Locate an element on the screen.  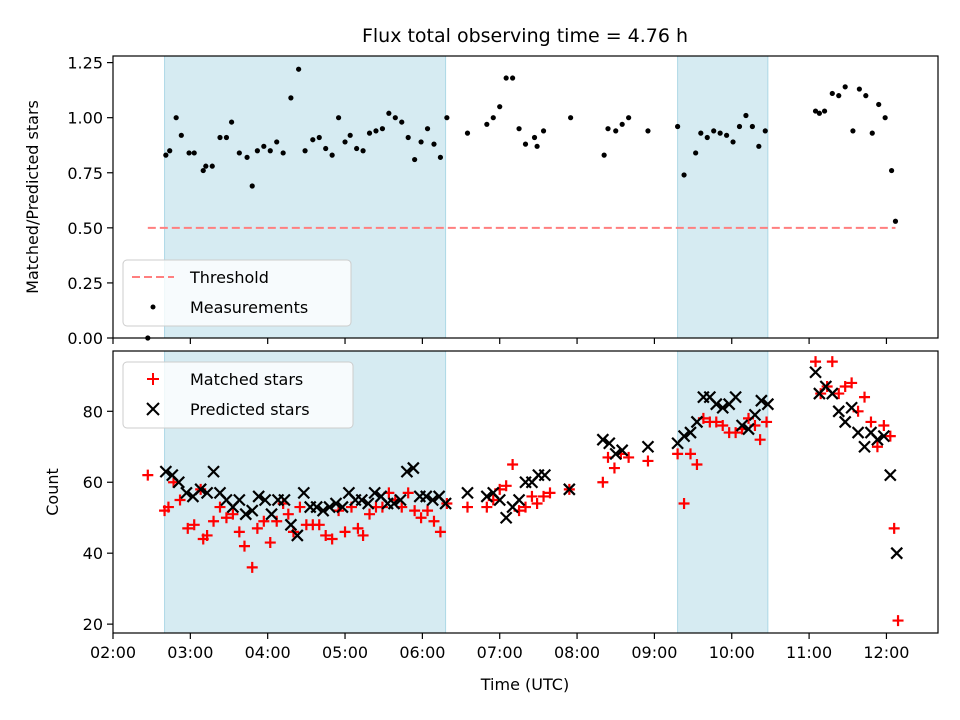
bottom-legend-box is located at coordinates (238, 395).